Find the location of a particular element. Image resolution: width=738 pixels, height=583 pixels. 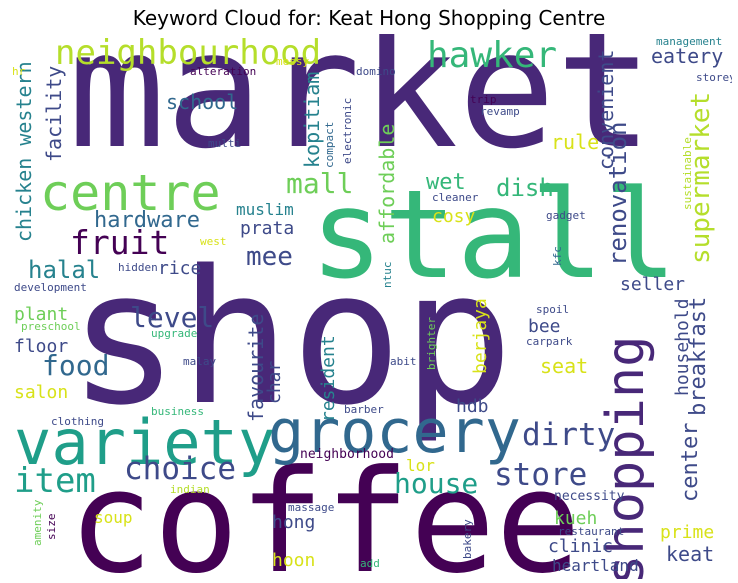

word-eatery: eatery is located at coordinates (687, 56).